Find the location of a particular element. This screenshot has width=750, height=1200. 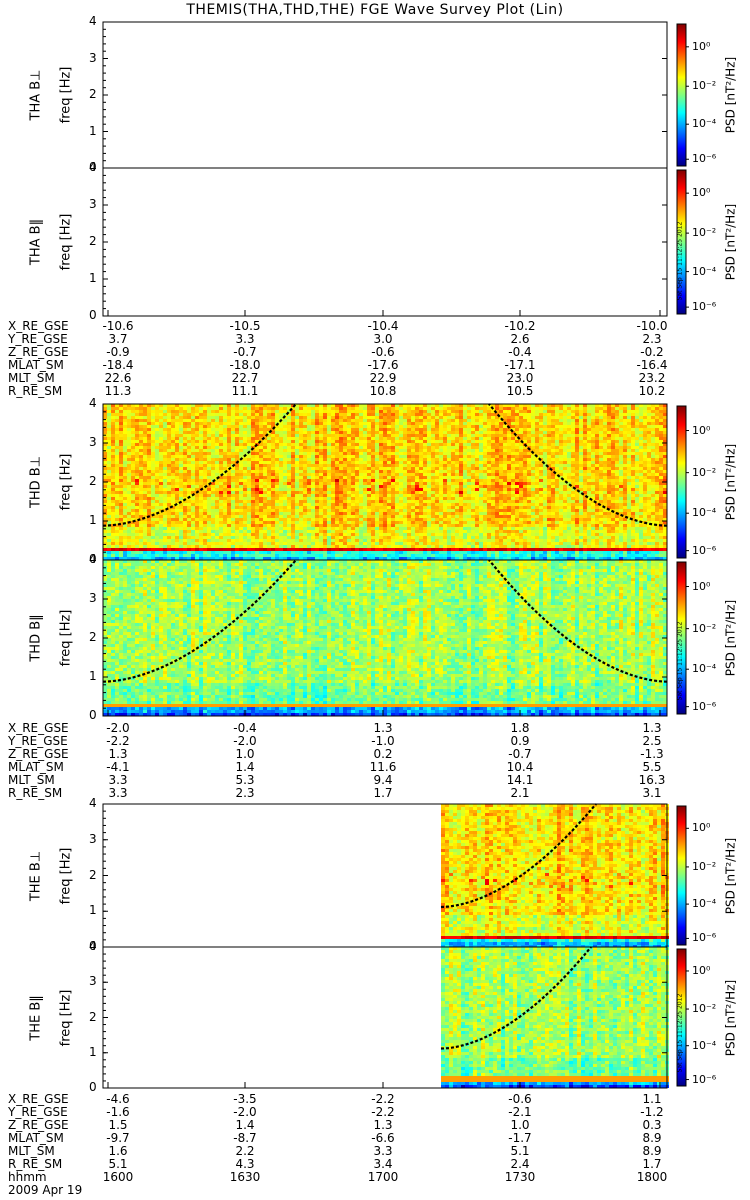

ephem-value: 10.2 is located at coordinates (652, 391).